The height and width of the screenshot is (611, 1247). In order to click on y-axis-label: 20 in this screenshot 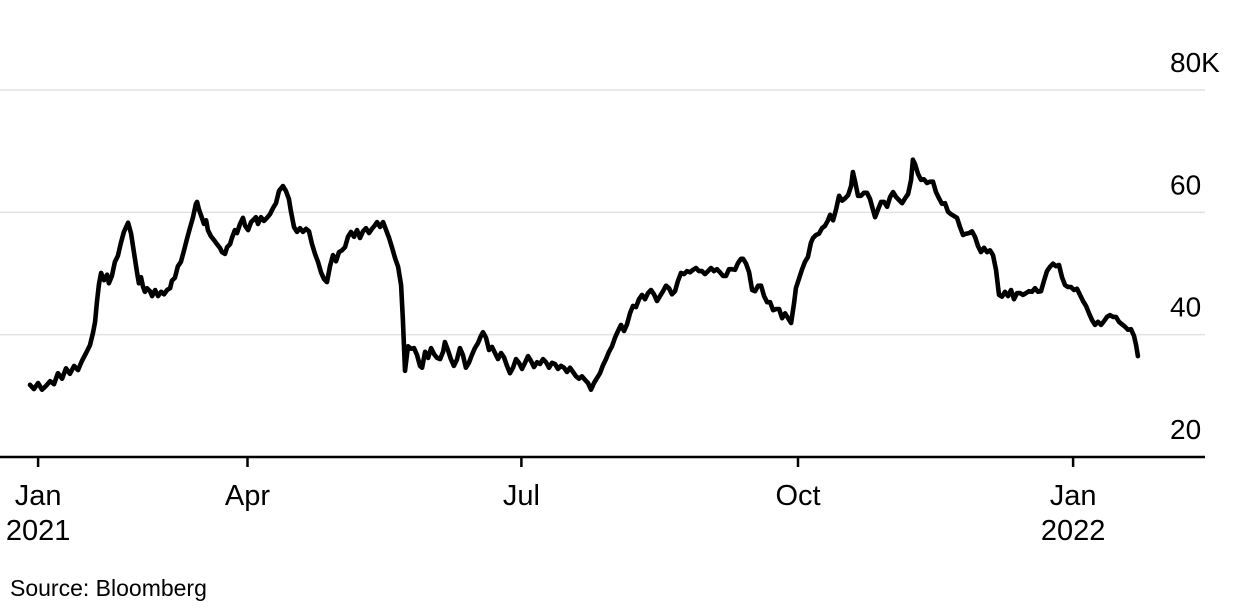, I will do `click(1185, 429)`.